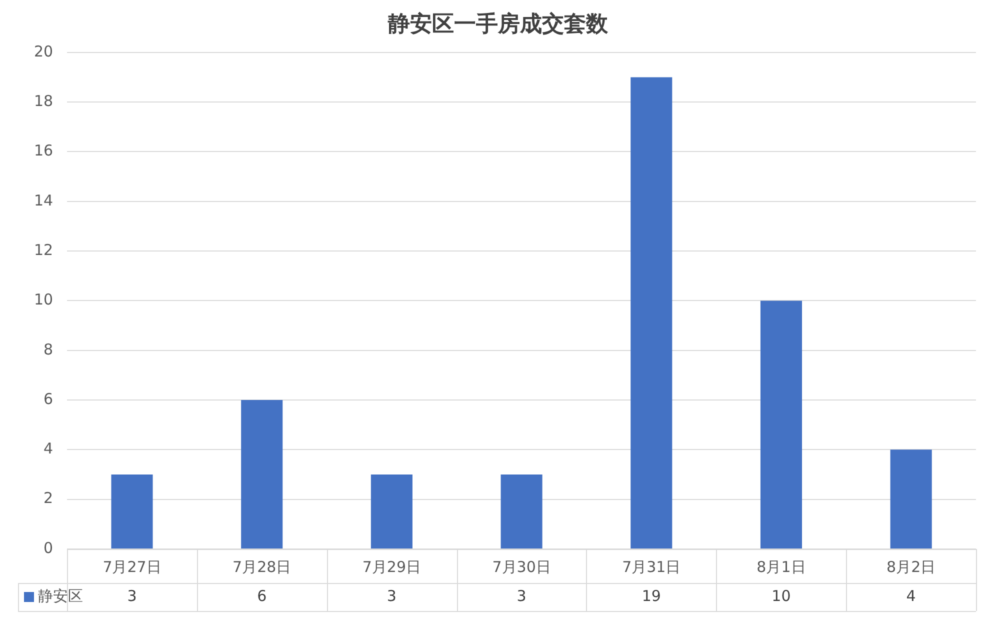 The height and width of the screenshot is (627, 982). What do you see at coordinates (49, 349) in the screenshot?
I see `y-tick-label: 8` at bounding box center [49, 349].